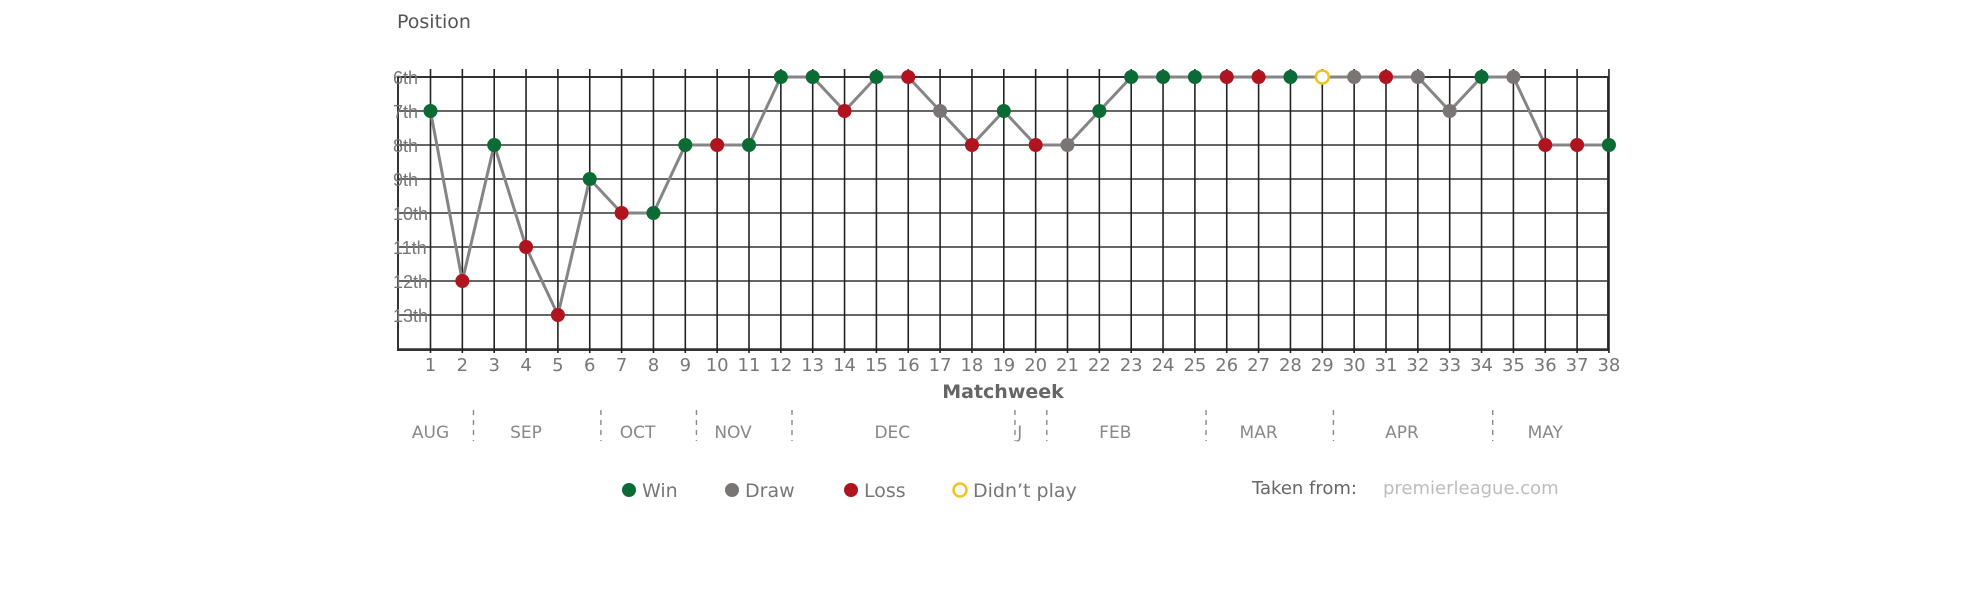 This screenshot has width=1985, height=597. I want to click on month-label: APR, so click(1402, 433).